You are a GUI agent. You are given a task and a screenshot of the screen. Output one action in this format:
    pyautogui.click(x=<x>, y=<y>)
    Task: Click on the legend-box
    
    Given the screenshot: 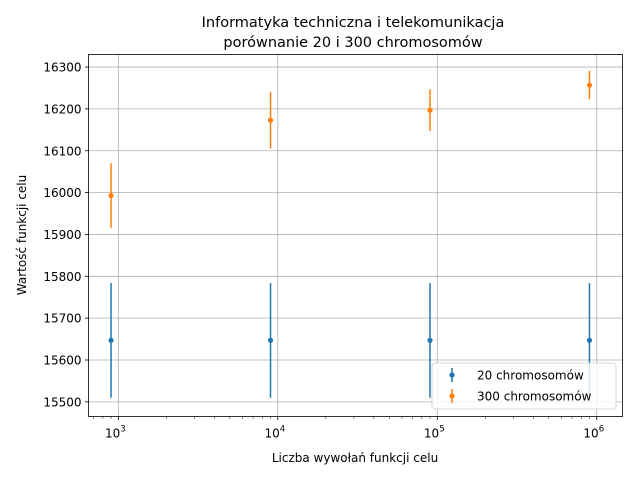 What is the action you would take?
    pyautogui.click(x=524, y=386)
    